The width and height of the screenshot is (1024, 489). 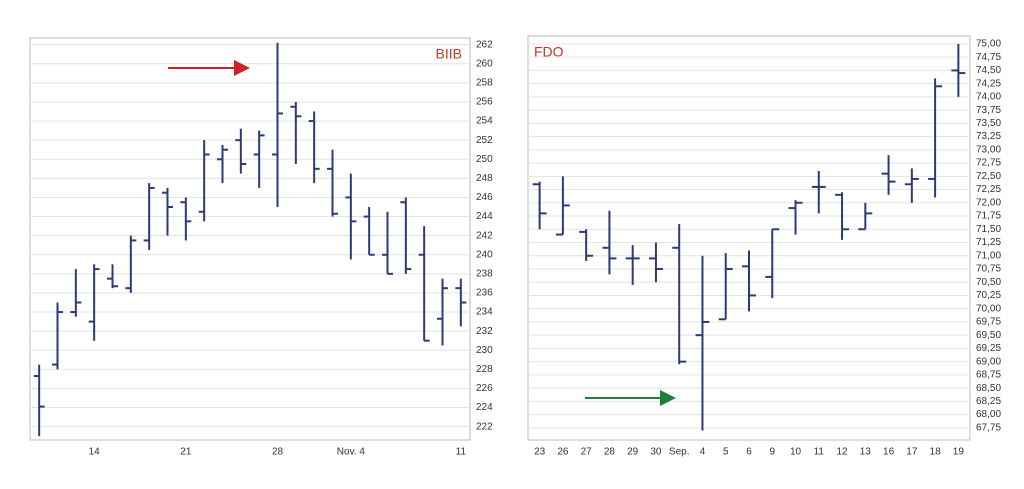 I want to click on y-tick-label: 72,00, so click(x=988, y=202).